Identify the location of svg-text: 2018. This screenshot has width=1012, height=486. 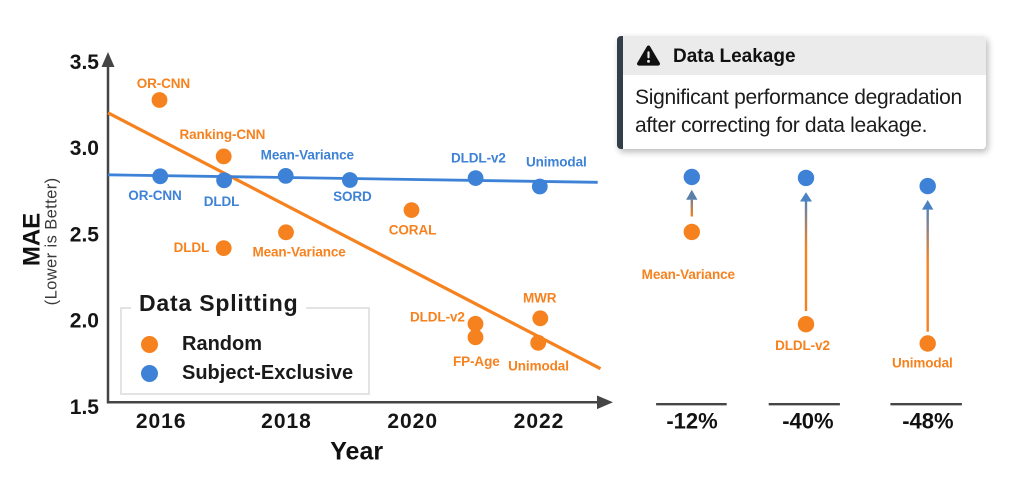
(286, 421).